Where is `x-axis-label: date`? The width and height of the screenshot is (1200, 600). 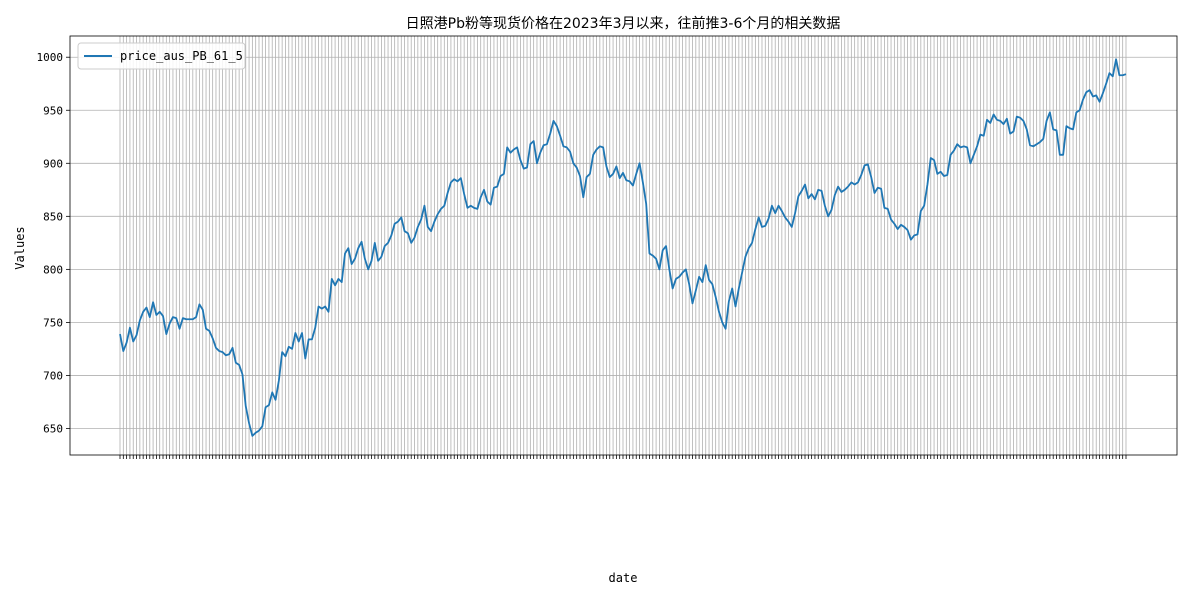 x-axis-label: date is located at coordinates (623, 578).